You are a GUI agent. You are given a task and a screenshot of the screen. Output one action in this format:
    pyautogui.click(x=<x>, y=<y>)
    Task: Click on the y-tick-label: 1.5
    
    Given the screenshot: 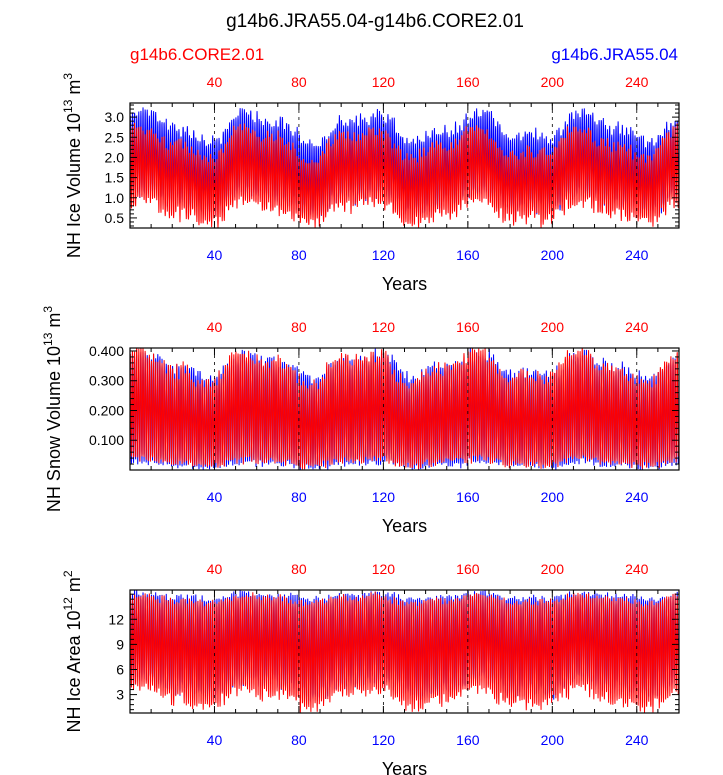 What is the action you would take?
    pyautogui.click(x=115, y=178)
    